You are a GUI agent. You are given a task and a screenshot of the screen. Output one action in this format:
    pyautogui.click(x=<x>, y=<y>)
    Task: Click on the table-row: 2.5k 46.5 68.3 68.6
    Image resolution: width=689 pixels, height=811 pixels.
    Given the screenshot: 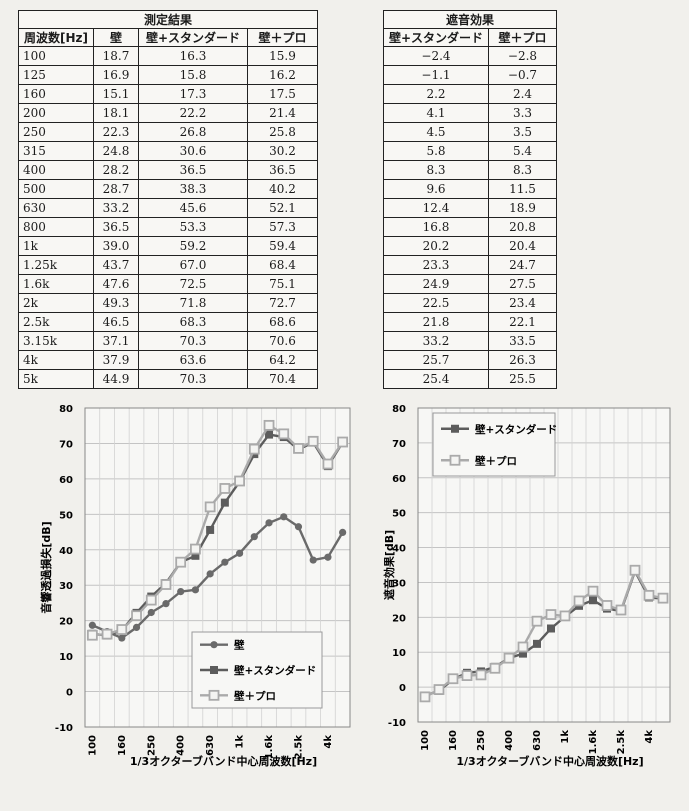 What is the action you would take?
    pyautogui.click(x=168, y=322)
    